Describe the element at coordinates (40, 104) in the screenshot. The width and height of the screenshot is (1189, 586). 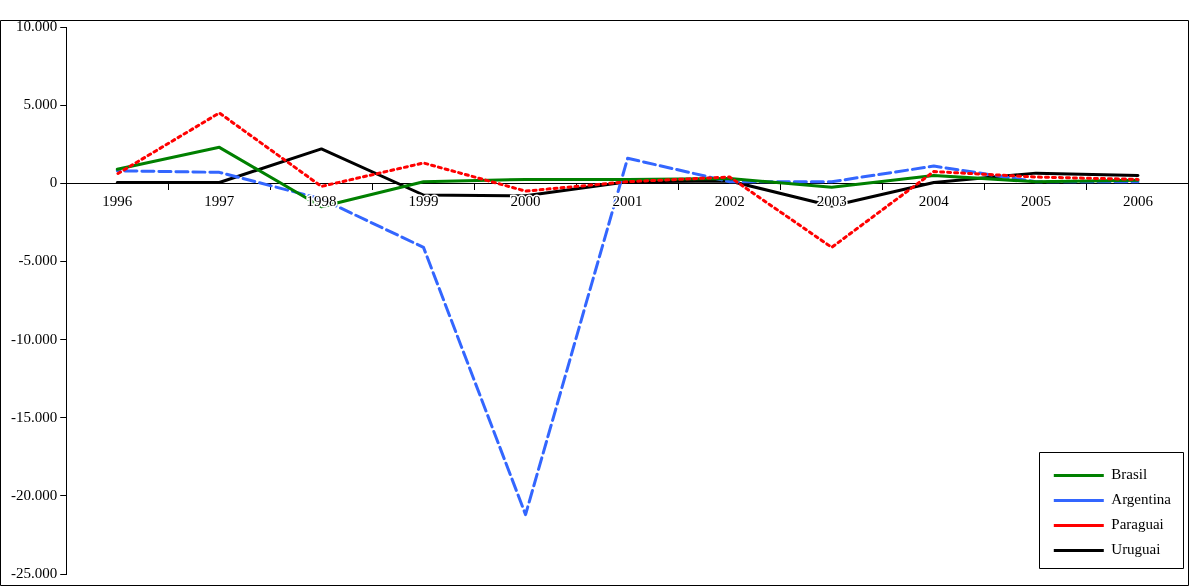
I see `y-tick-label: 5.000` at that location.